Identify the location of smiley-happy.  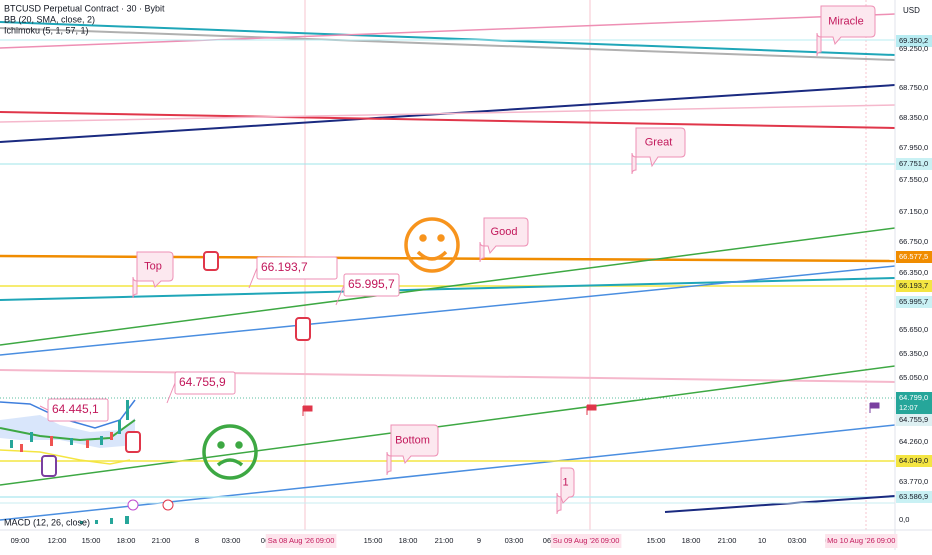
(432, 245).